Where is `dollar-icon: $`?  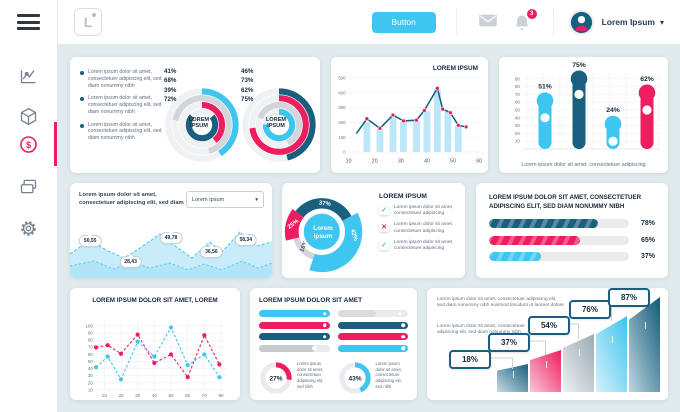 dollar-icon: $ is located at coordinates (28, 144).